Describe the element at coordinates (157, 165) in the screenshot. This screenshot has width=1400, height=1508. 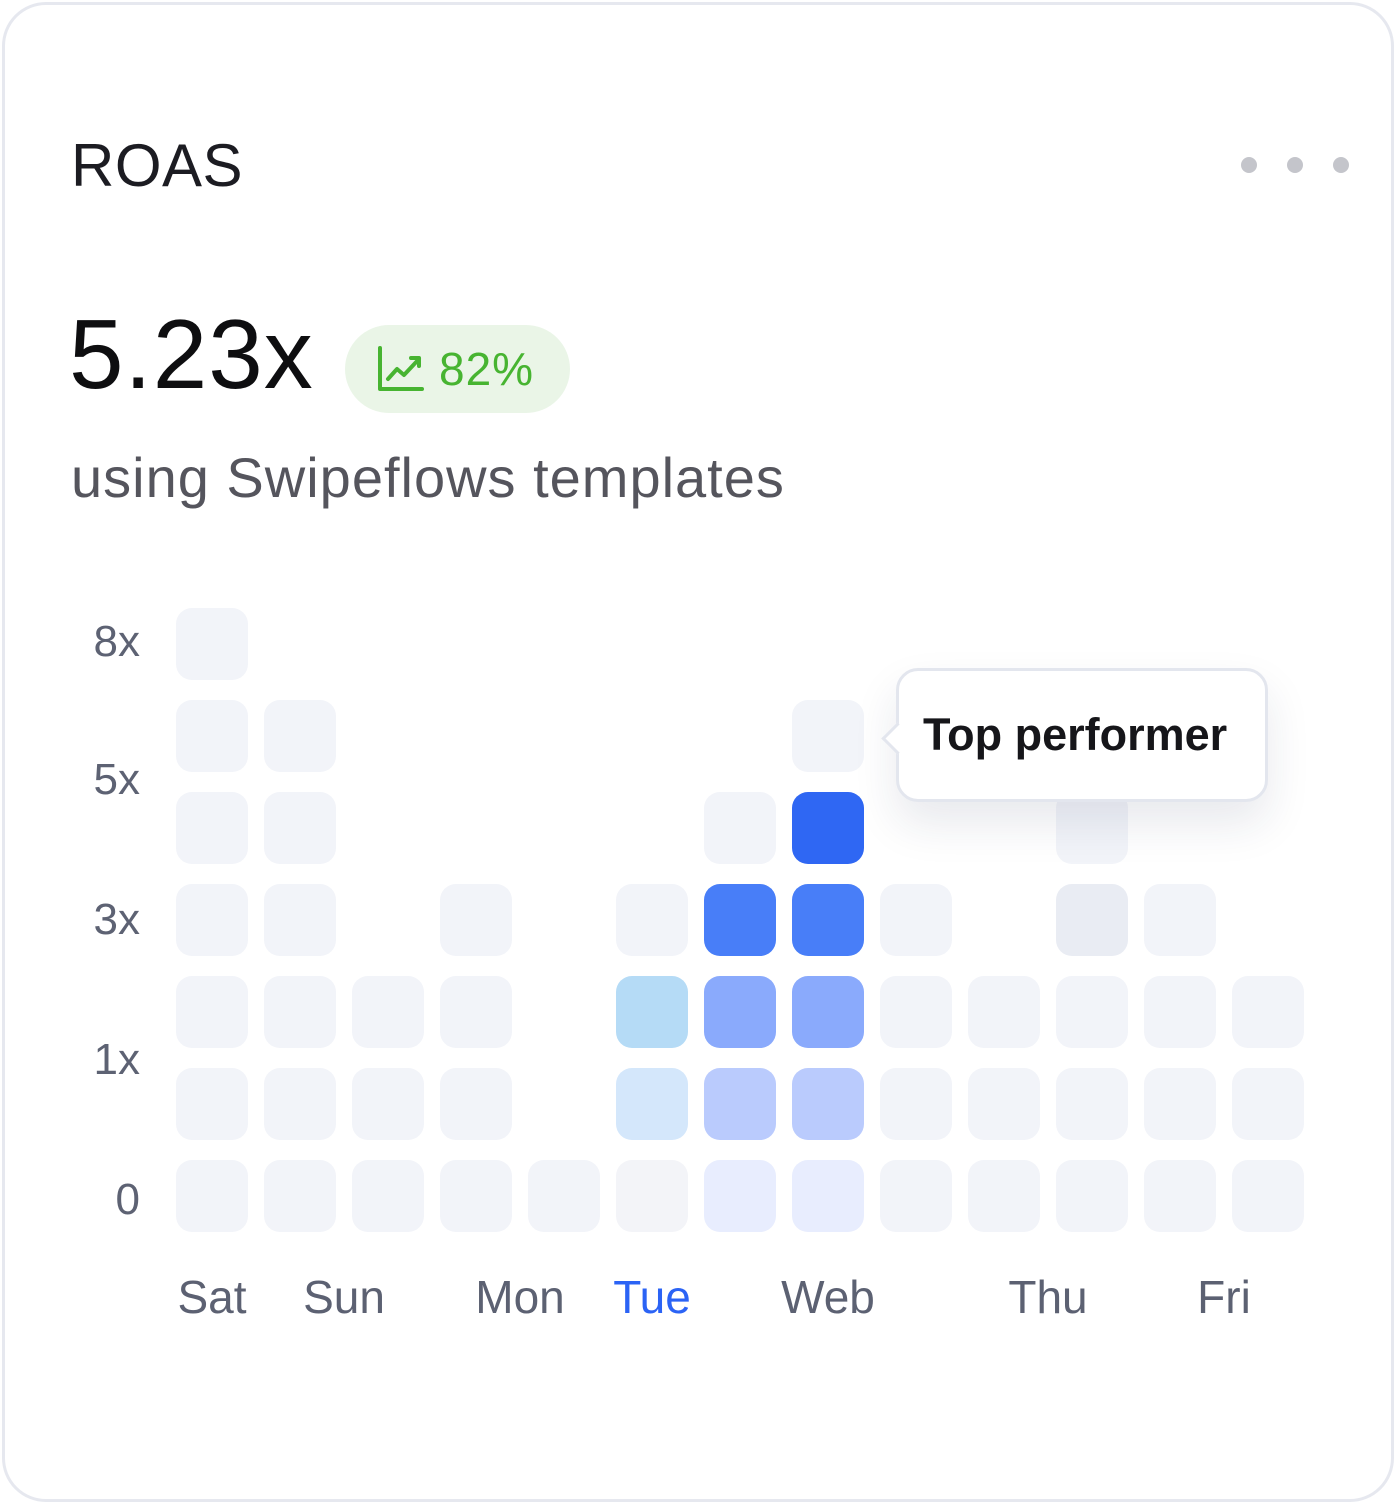
I see `card-title: ROAS` at that location.